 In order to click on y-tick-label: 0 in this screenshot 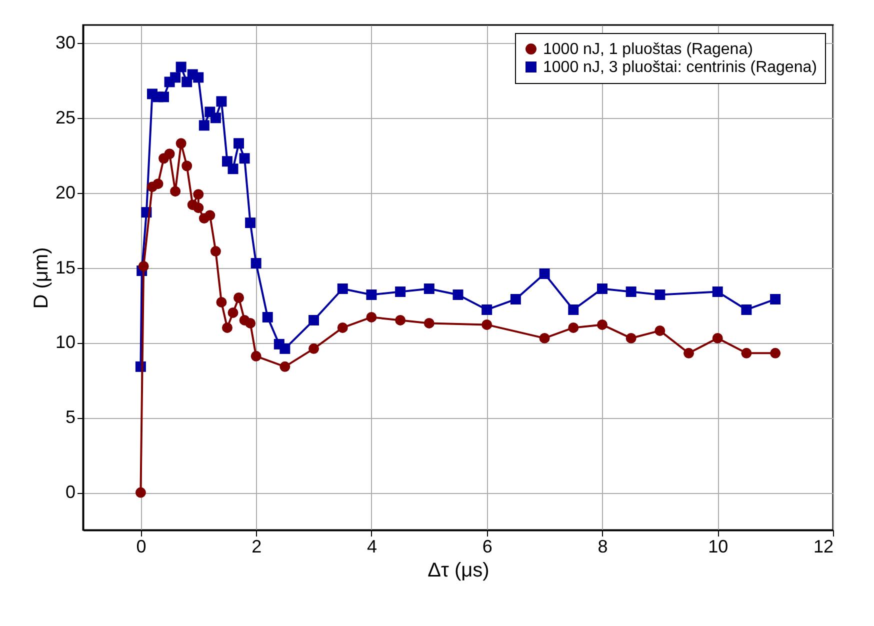, I will do `click(70, 492)`.